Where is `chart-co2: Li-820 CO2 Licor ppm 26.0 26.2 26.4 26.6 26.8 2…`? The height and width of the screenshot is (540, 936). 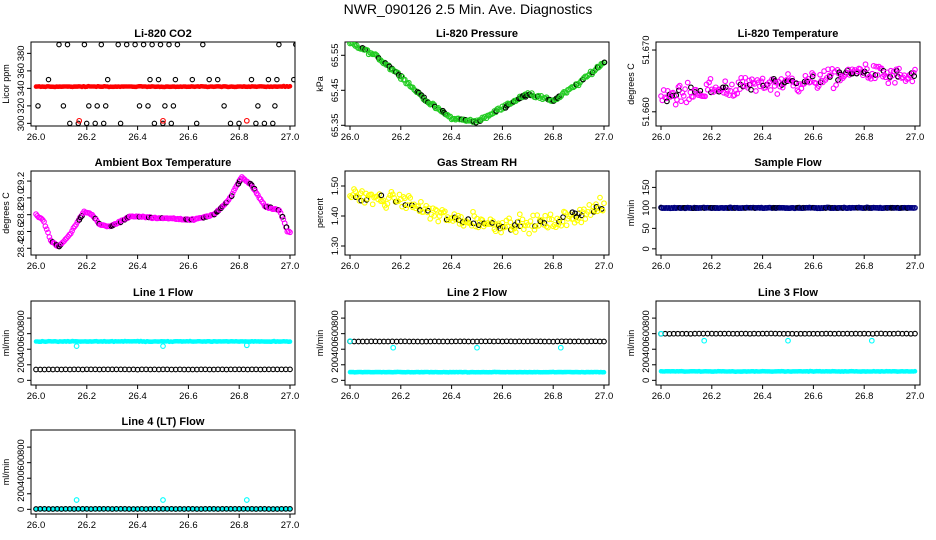
chart-co2: Li-820 CO2 Licor ppm 26.0 26.2 26.4 26.6 26.8 2… is located at coordinates (150, 85).